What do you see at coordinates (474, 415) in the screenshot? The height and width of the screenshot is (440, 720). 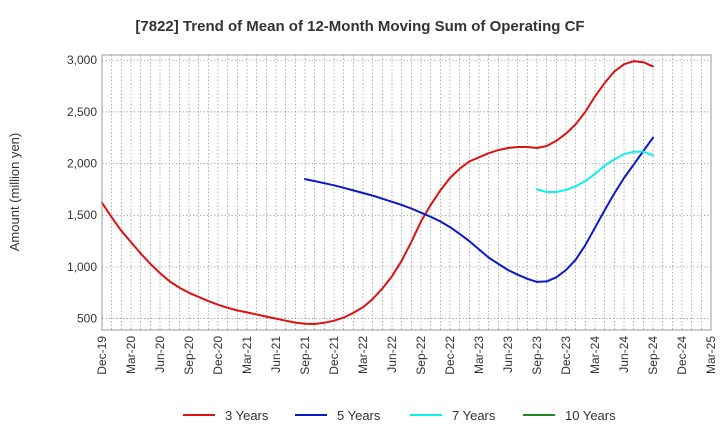 I see `legend-label: 7 Years` at bounding box center [474, 415].